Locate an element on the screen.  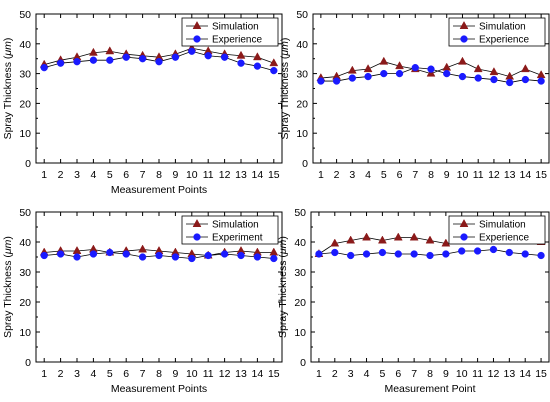
x-tick-label: 13 is located at coordinates (510, 175).